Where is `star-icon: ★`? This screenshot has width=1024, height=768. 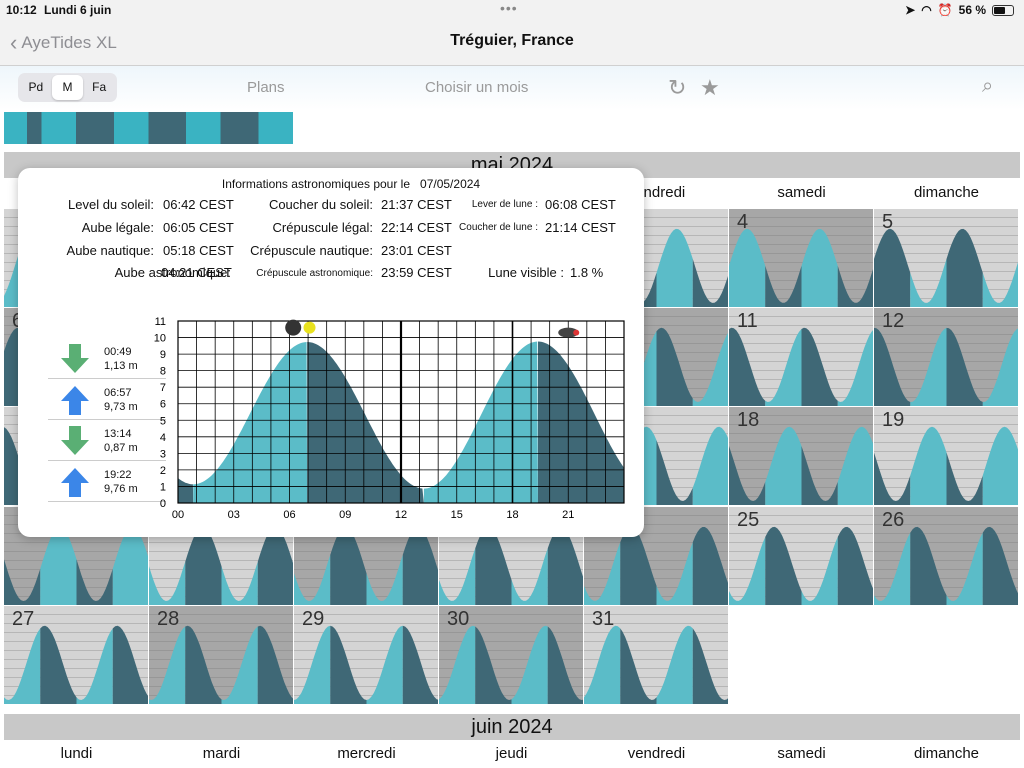
star-icon: ★ is located at coordinates (710, 87).